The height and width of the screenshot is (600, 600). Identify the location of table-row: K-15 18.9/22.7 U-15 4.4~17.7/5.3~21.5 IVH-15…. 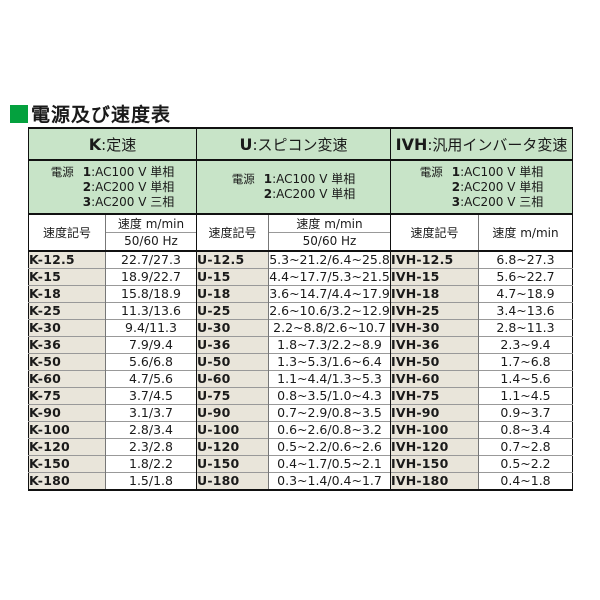
(300, 276).